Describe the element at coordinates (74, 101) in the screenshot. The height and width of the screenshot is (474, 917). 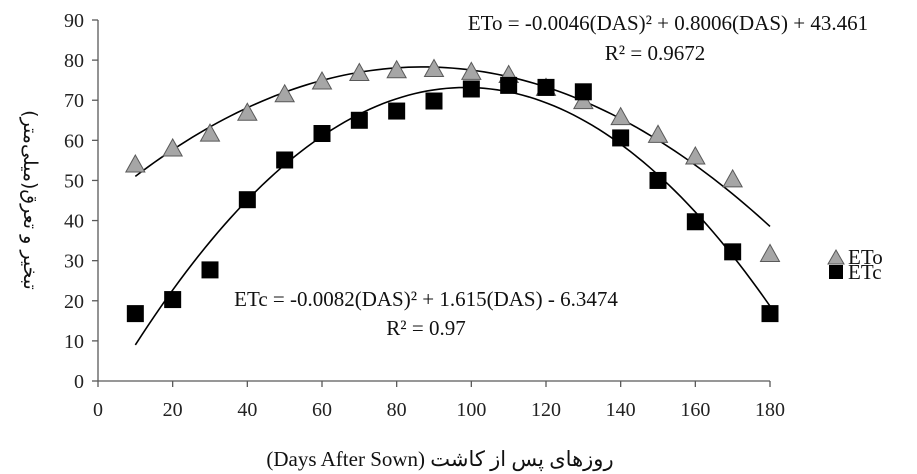
I see `y-tick-label: 70` at that location.